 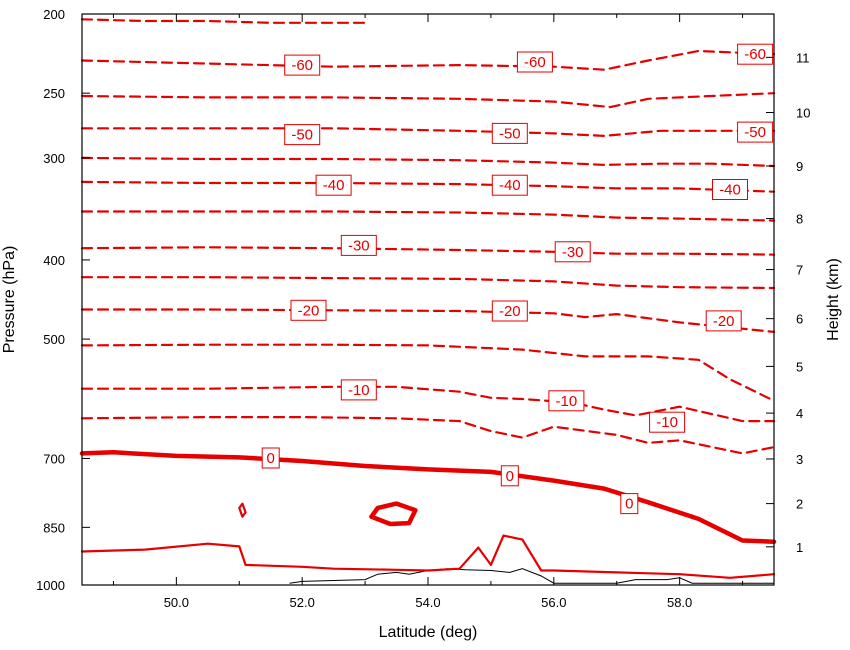 I want to click on y-axis-right: 1 2 3 4 5 6 7 8 9 10 11, so click(x=788, y=302).